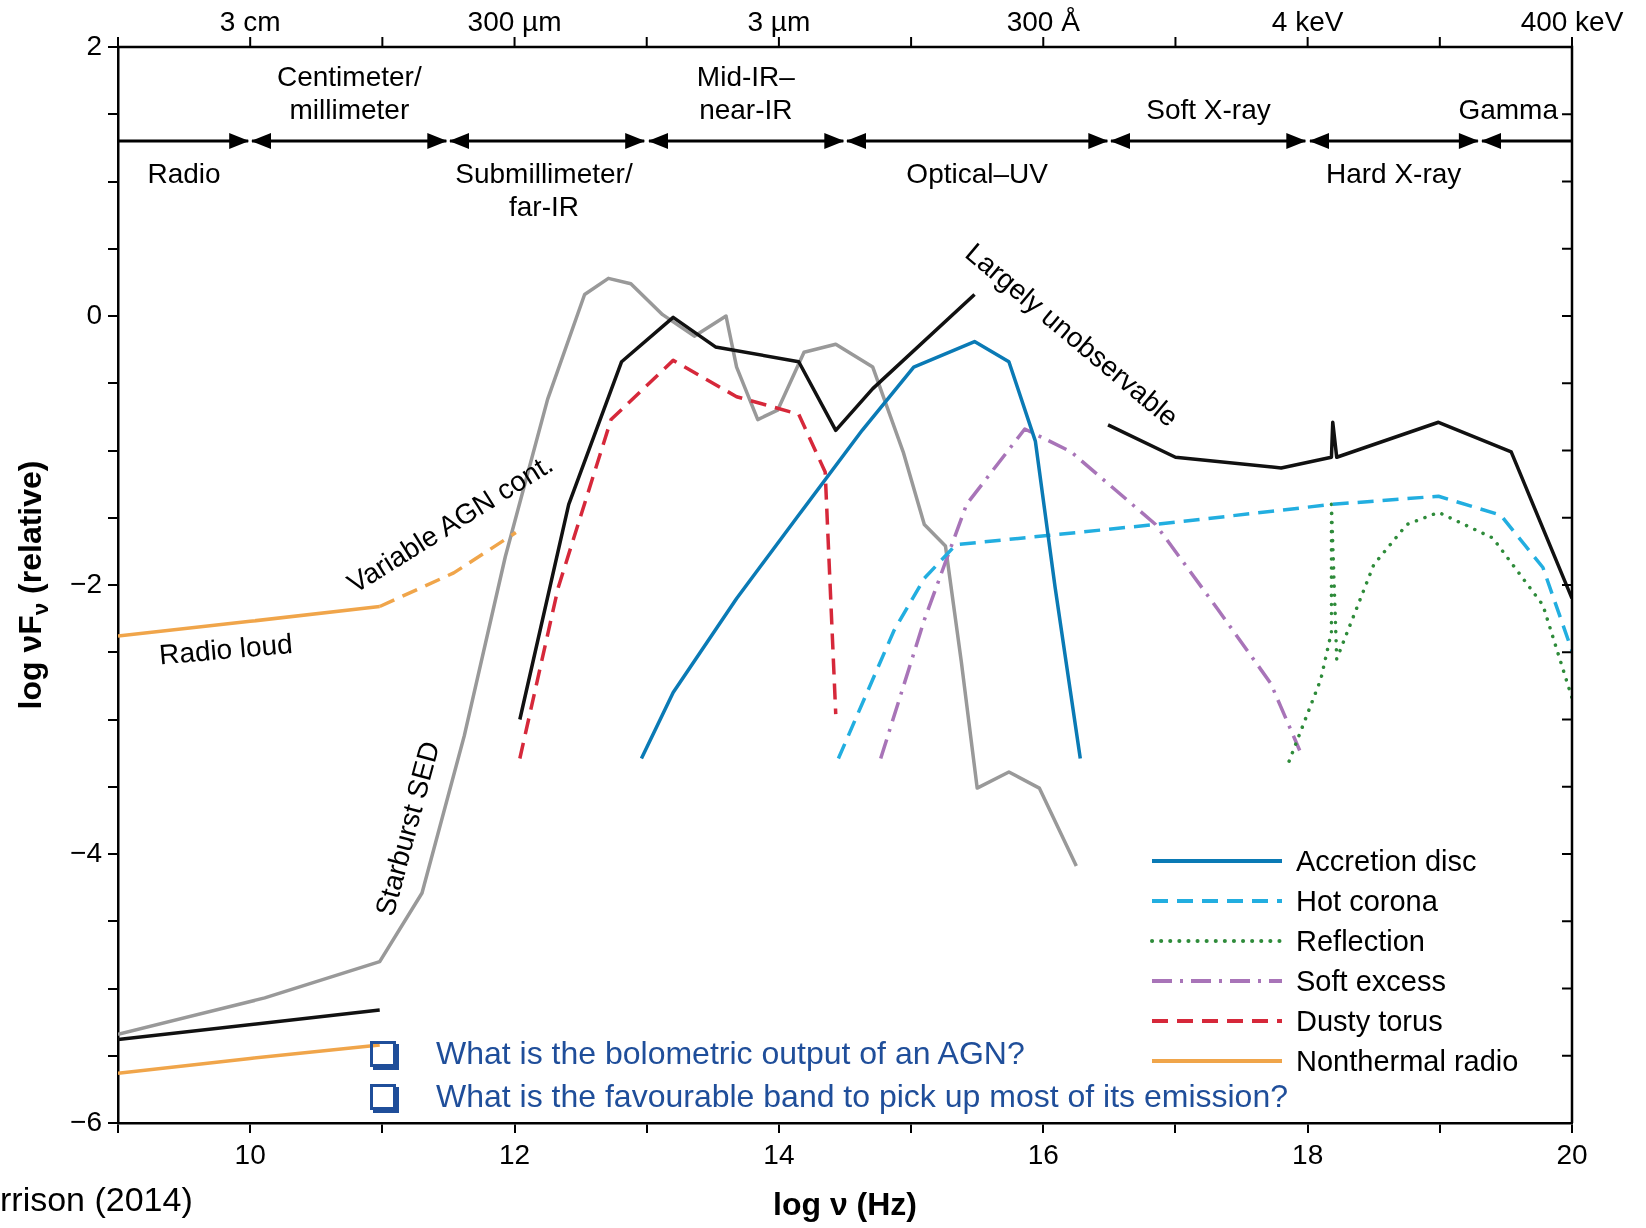  Describe the element at coordinates (184, 173) in the screenshot. I see `annotation: Radio` at that location.